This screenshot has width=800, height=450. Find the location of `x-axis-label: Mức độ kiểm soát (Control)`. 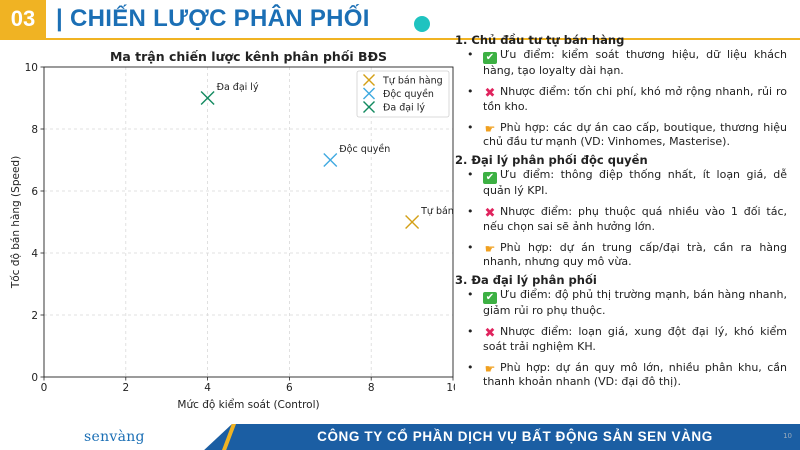

x-axis-label: Mức độ kiểm soát (Control) is located at coordinates (248, 404).